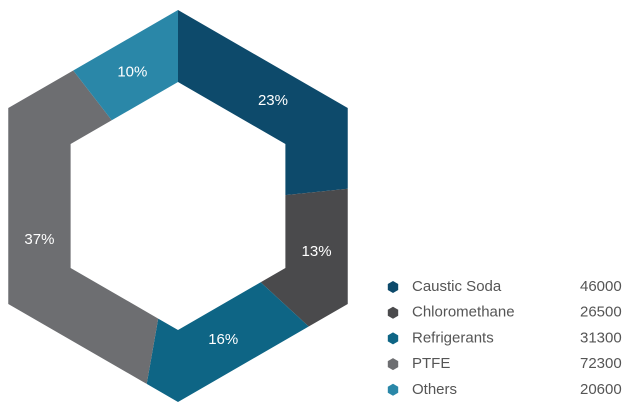  What do you see at coordinates (601, 389) in the screenshot?
I see `legend-value: 20600` at bounding box center [601, 389].